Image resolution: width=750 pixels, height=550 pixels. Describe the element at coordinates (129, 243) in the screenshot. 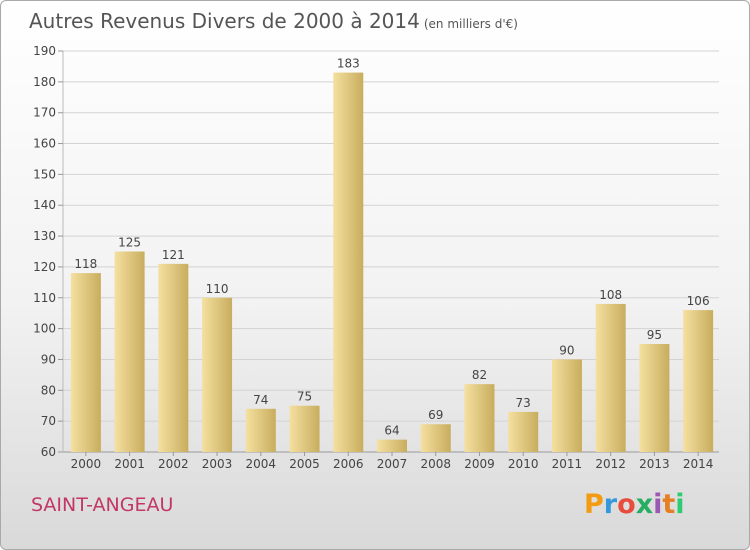

I see `data-label: 125` at that location.